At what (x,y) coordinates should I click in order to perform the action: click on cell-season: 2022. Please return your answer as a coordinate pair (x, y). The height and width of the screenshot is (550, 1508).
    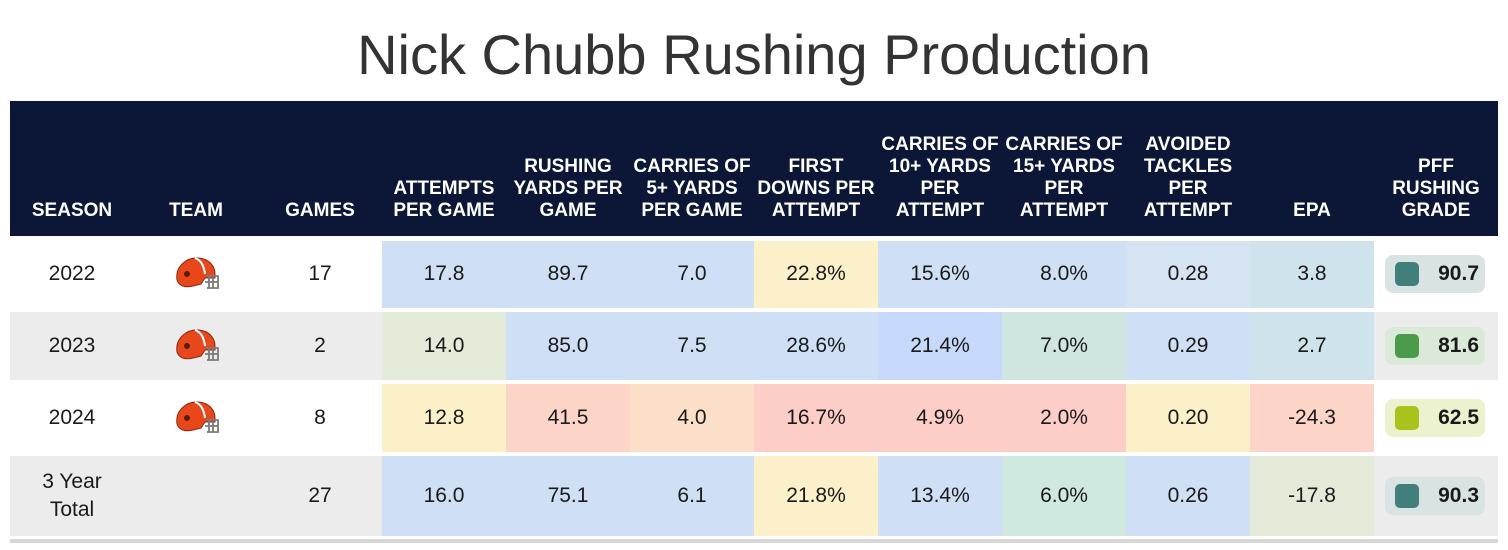
    Looking at the image, I should click on (72, 272).